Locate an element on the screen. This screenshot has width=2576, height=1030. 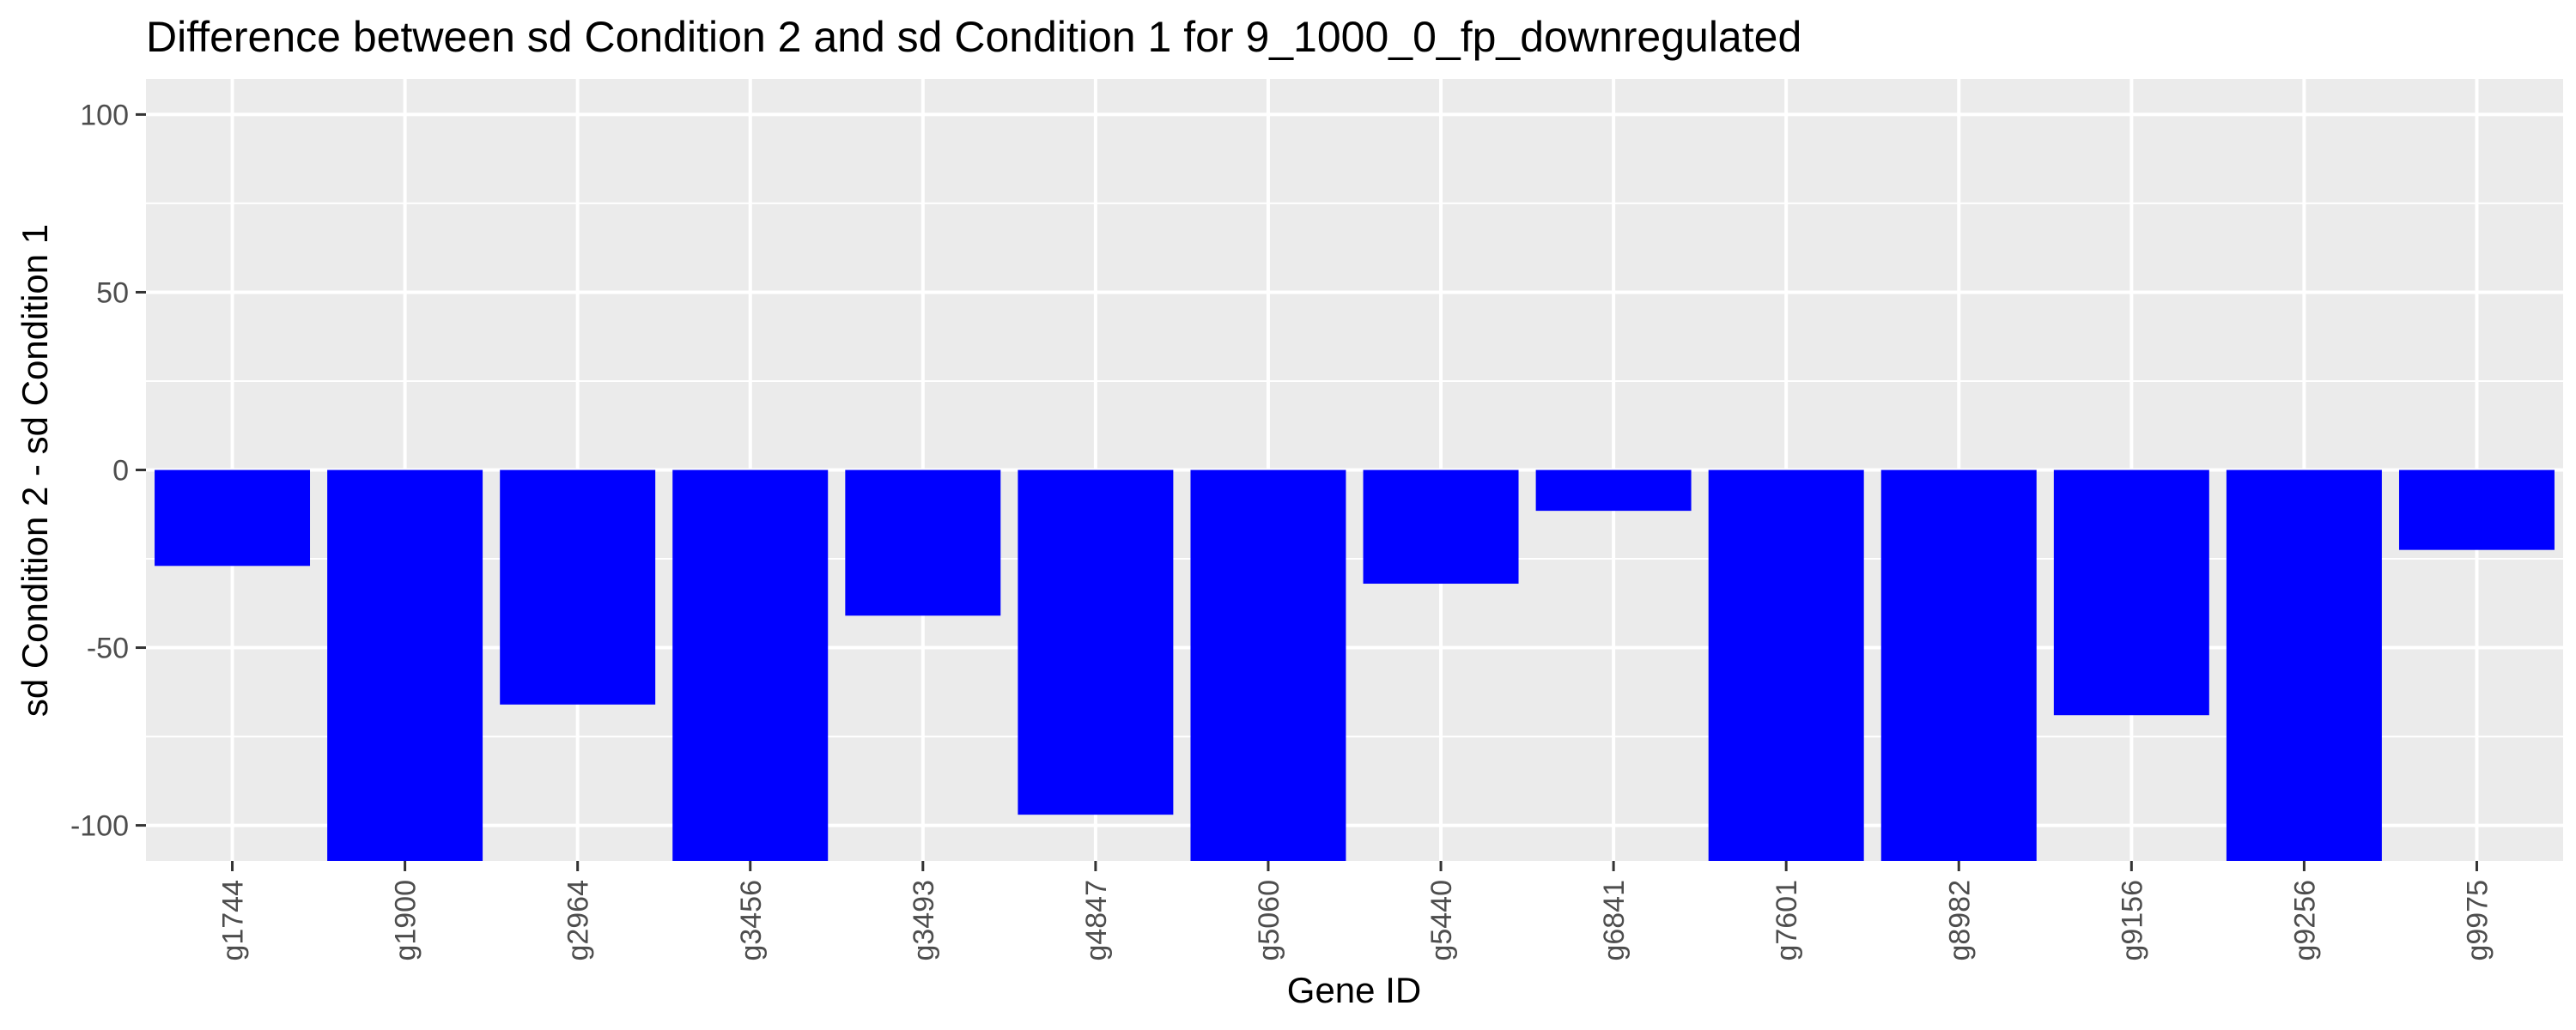
bar-g1900 is located at coordinates (405, 665).